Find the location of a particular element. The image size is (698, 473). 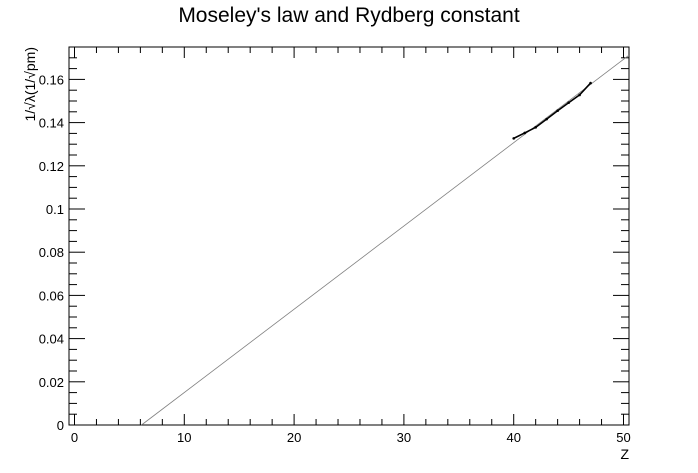

x-tick-label: 20 is located at coordinates (294, 437).